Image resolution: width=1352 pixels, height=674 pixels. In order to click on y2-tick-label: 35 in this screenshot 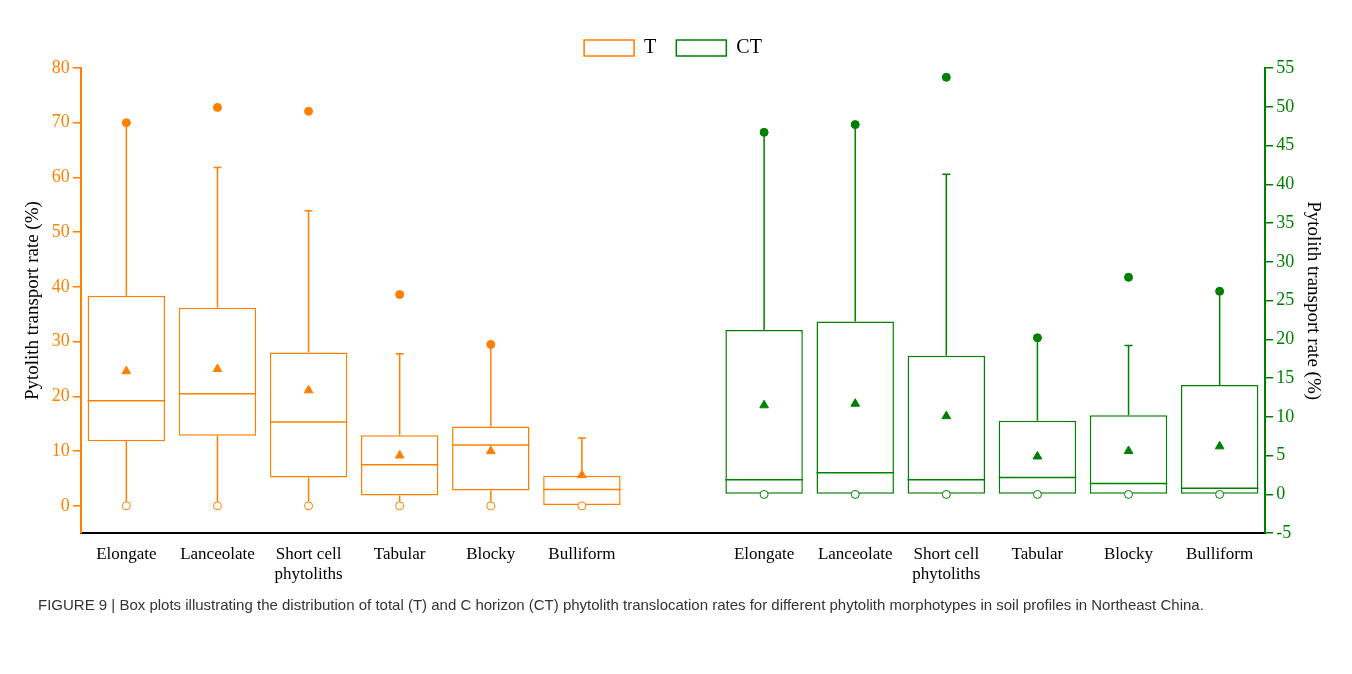, I will do `click(1285, 221)`.